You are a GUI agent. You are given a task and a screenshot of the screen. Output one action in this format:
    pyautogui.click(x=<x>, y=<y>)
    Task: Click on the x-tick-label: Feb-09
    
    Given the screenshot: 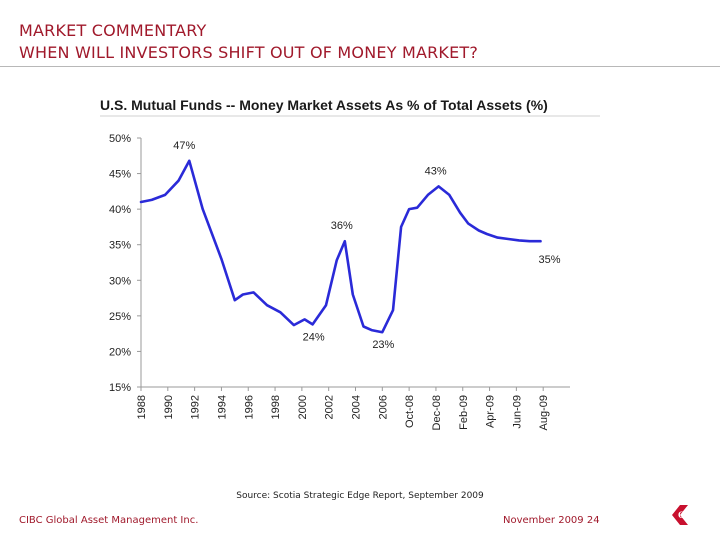 What is the action you would take?
    pyautogui.click(x=464, y=412)
    